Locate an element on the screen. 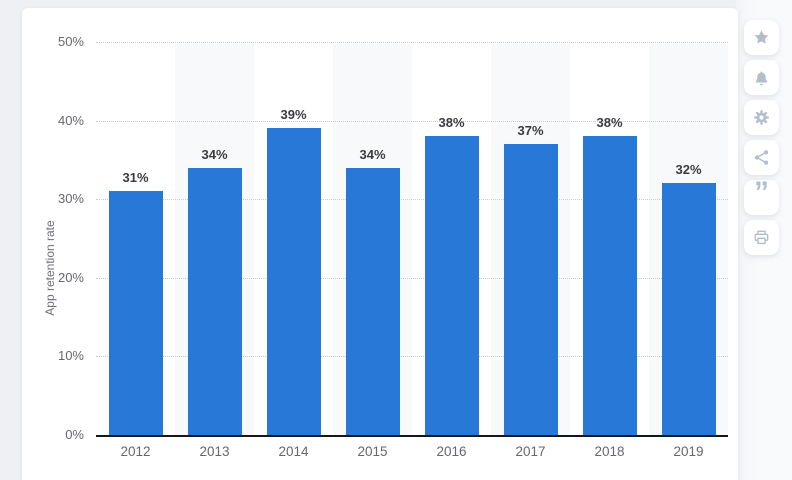  bar-value-label: 31% is located at coordinates (135, 177).